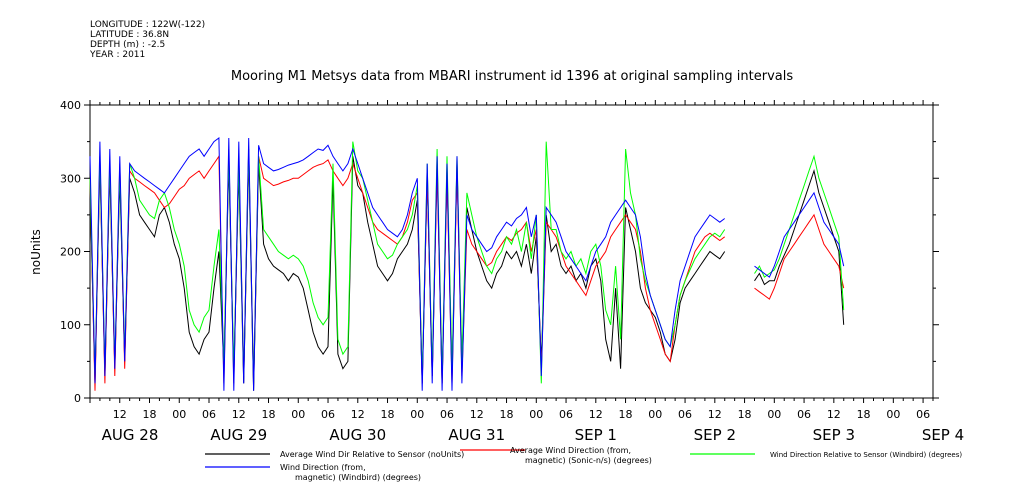 Image resolution: width=1009 pixels, height=504 pixels. What do you see at coordinates (128, 45) in the screenshot?
I see `depth-text: DEPTH (m) : -2.5` at bounding box center [128, 45].